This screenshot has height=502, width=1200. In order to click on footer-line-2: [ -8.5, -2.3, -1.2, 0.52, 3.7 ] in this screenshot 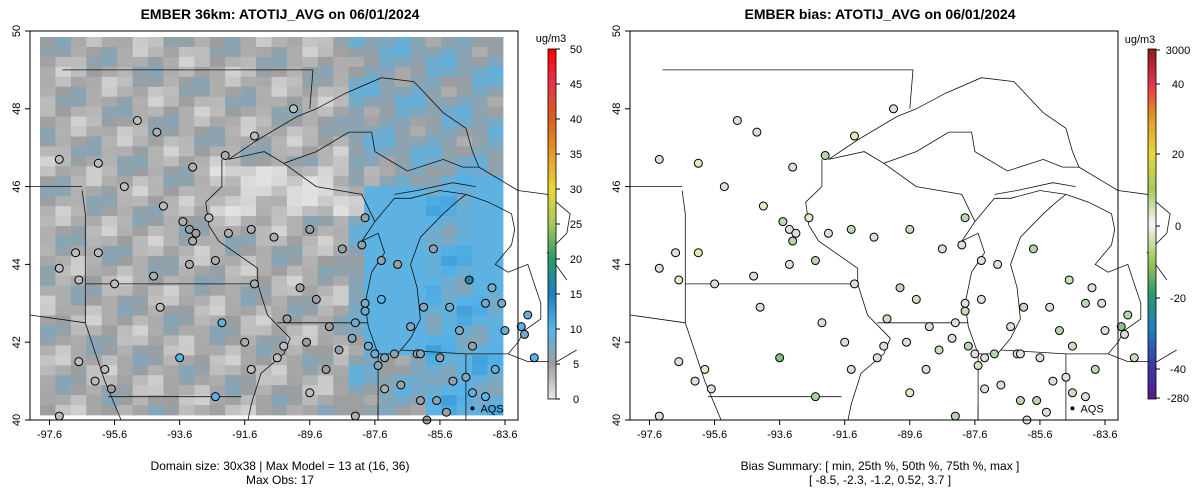, I will do `click(880, 480)`.